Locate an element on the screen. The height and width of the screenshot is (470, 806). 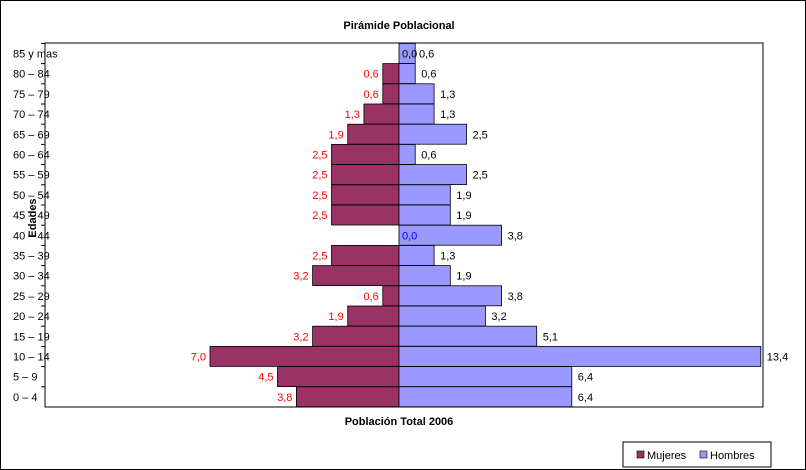
data-label-mujeres-35-39: 2,5 is located at coordinates (319, 257).